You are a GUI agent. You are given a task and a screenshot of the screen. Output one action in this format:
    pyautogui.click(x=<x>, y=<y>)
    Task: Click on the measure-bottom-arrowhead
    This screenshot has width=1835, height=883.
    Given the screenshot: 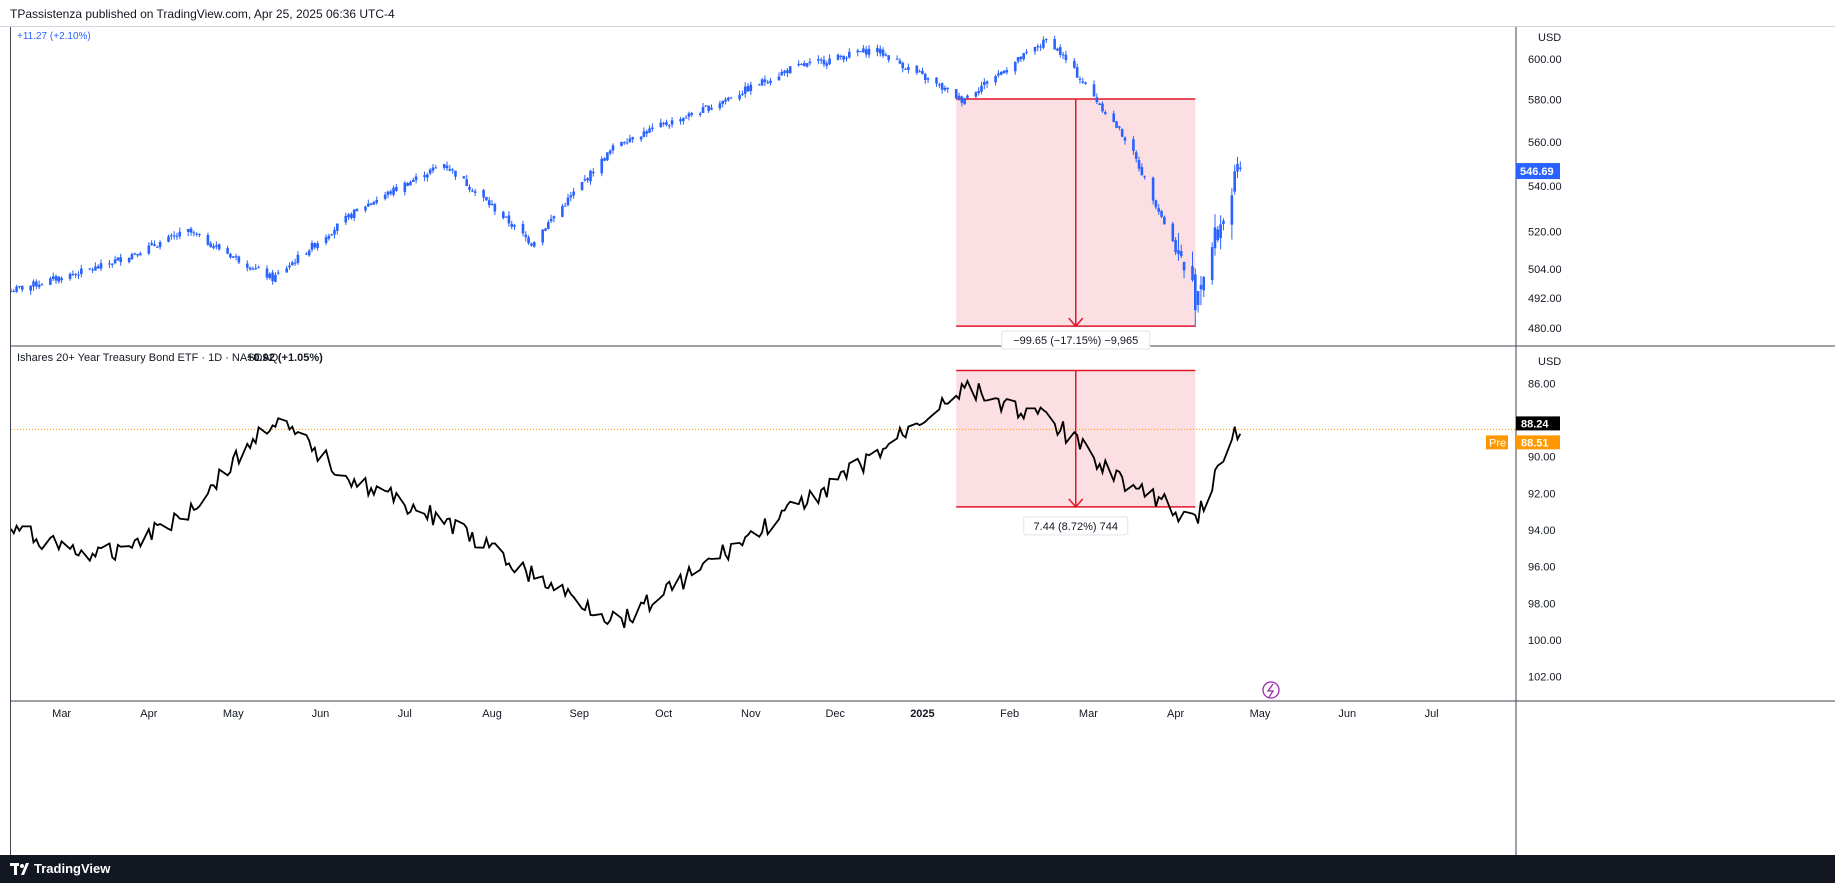 What is the action you would take?
    pyautogui.click(x=1076, y=503)
    